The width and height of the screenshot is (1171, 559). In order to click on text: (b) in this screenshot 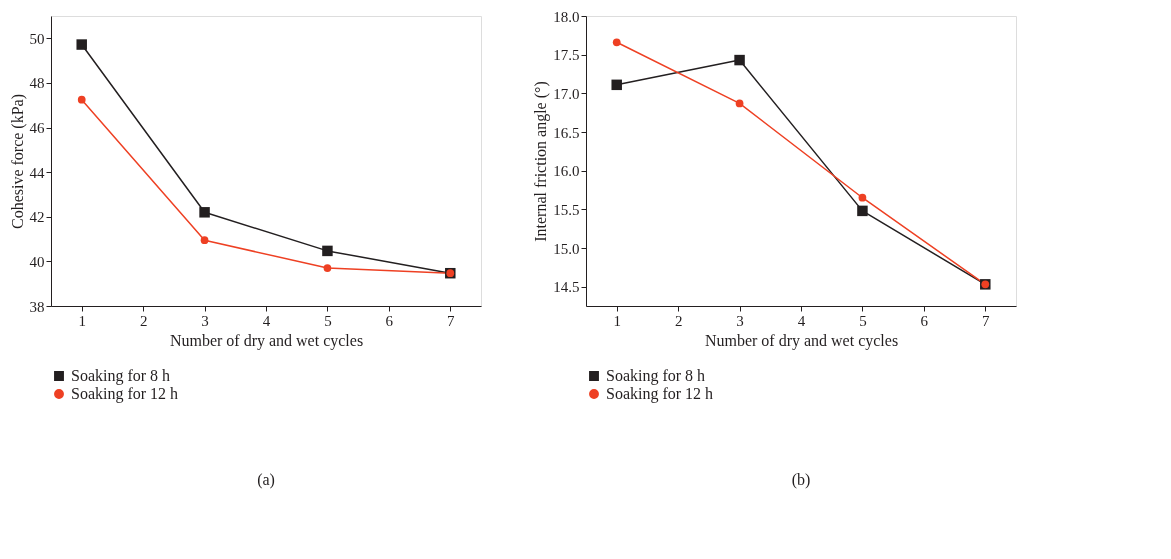, I will do `click(801, 480)`.